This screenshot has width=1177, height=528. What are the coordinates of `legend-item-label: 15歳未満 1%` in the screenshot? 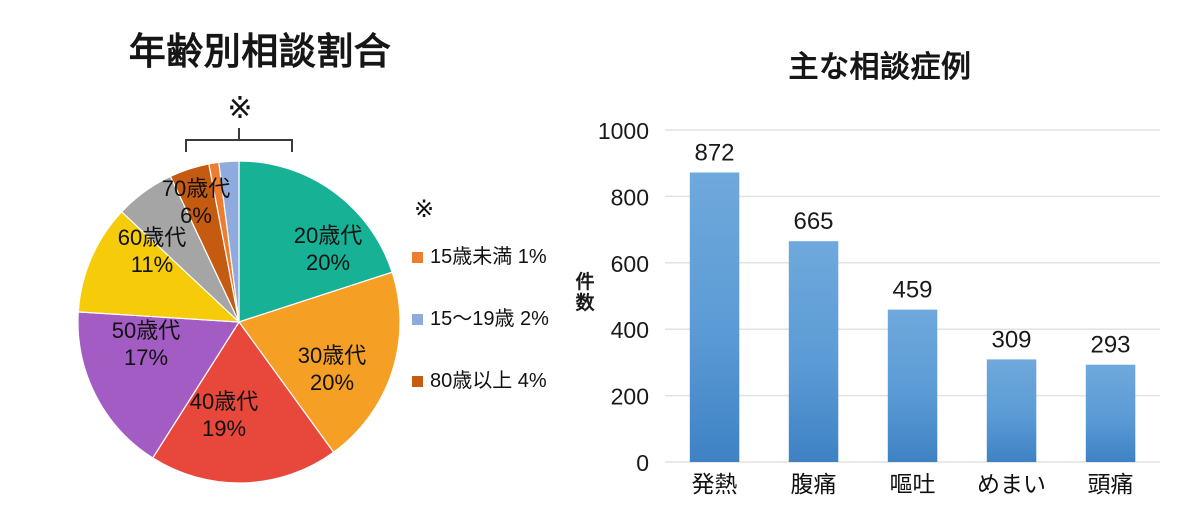 It's located at (488, 257).